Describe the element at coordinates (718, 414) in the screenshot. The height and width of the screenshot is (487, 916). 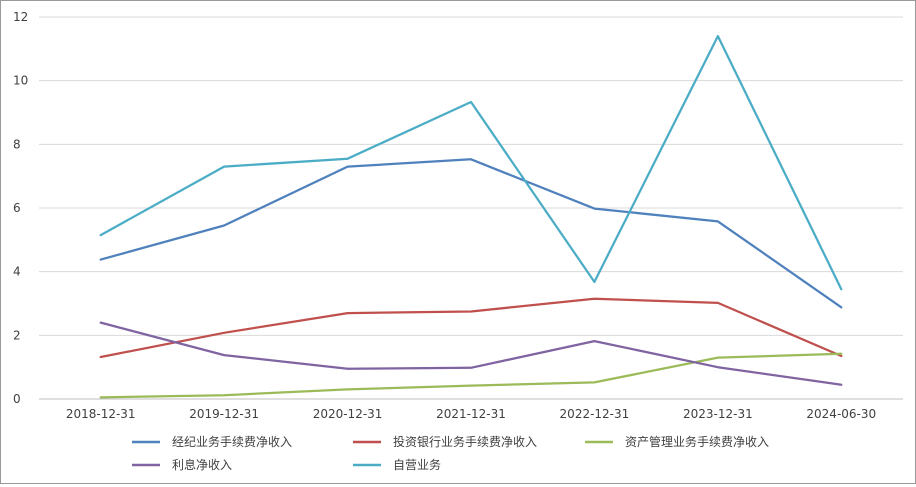
I see `x-tick-label: 2023-12-31` at that location.